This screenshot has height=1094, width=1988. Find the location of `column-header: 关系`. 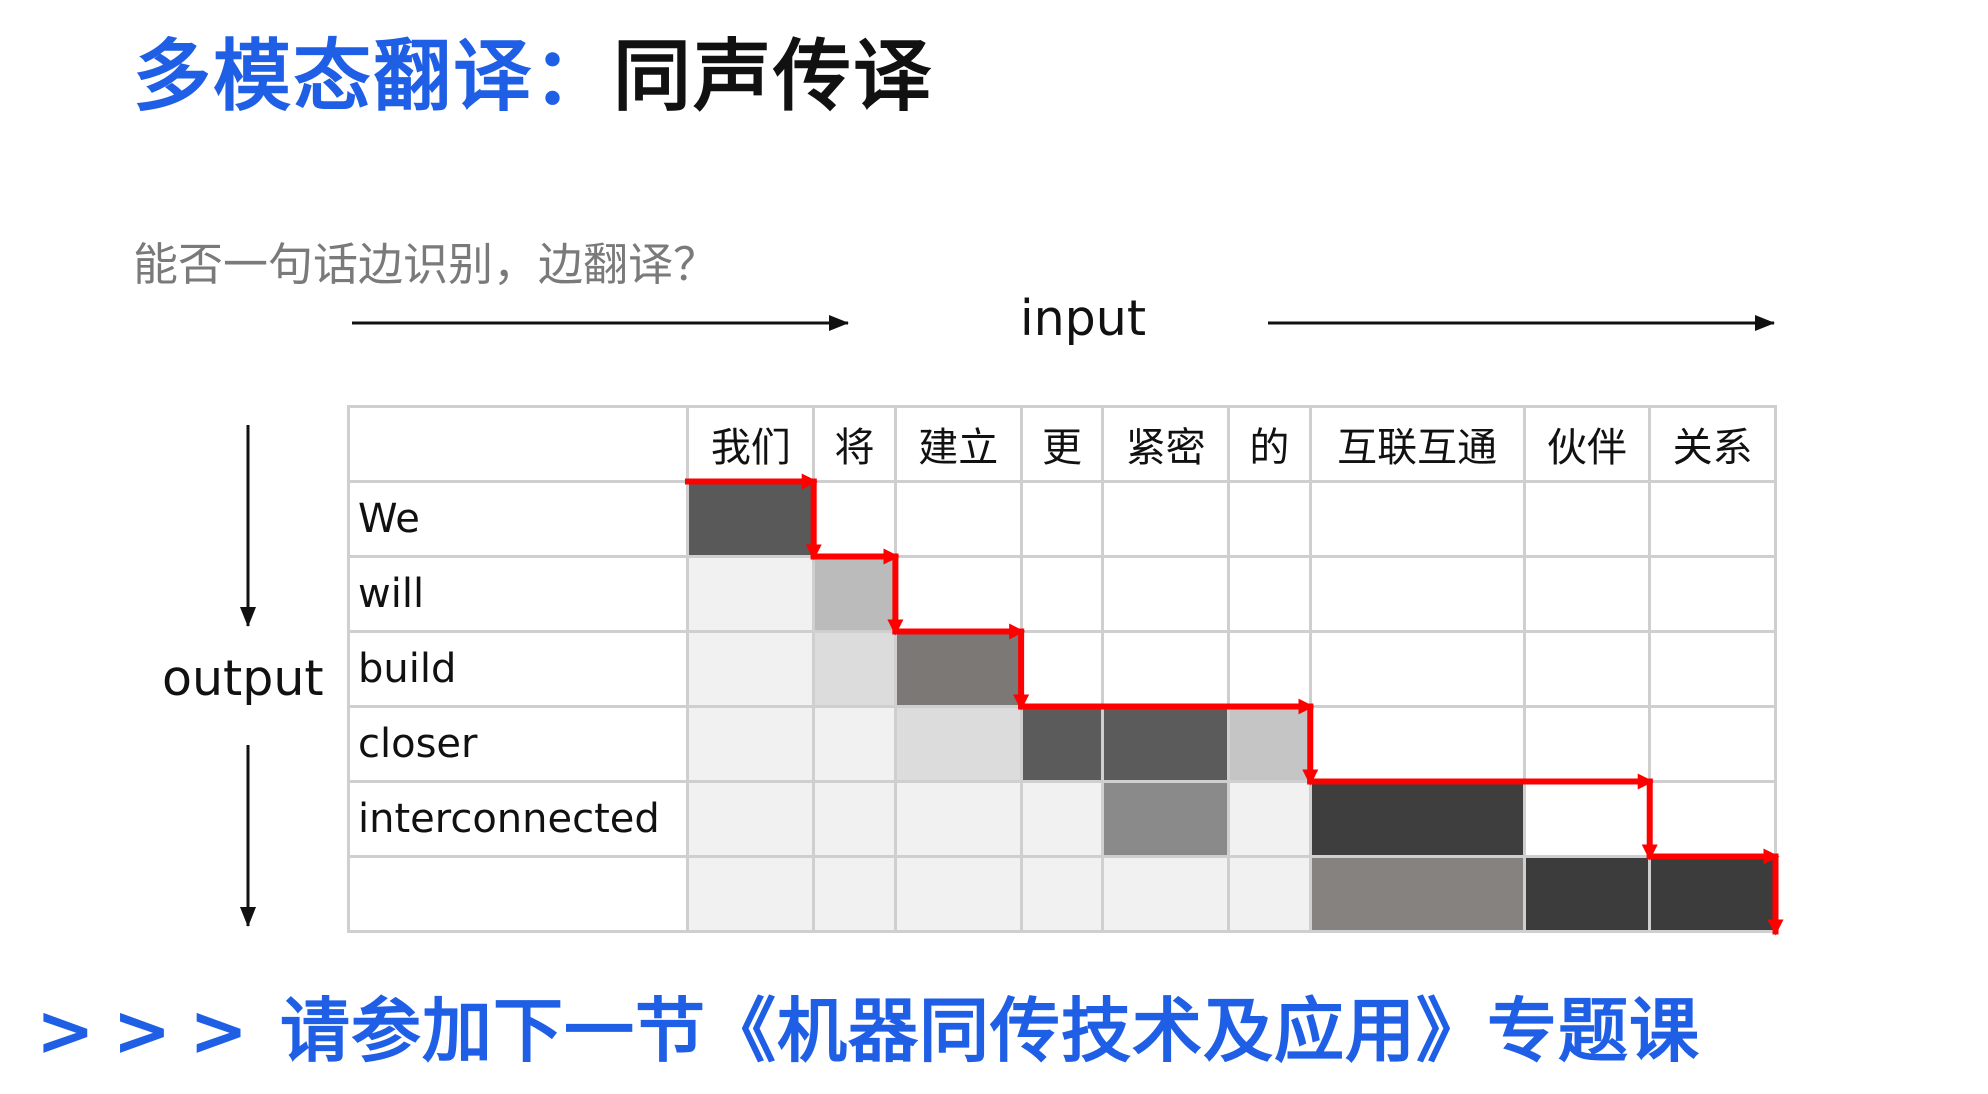

column-header: 关系 is located at coordinates (1713, 444).